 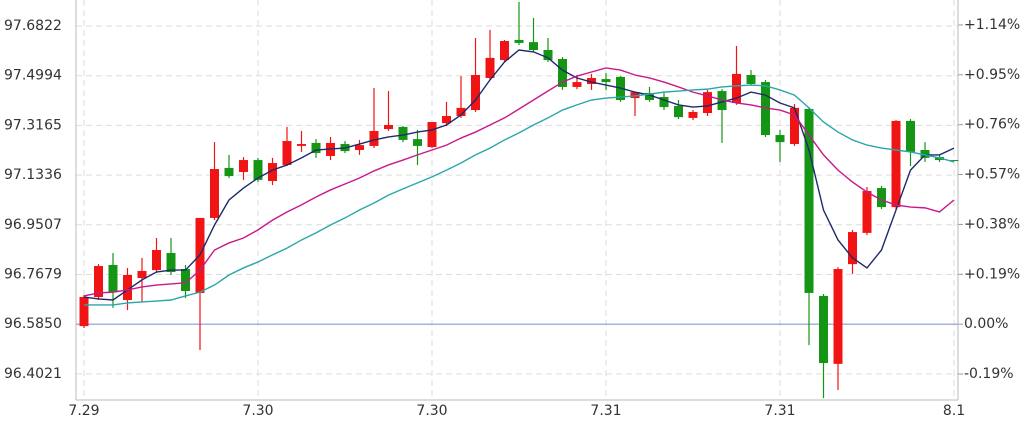 I want to click on y2-tick-label: +0.95%, so click(x=992, y=75).